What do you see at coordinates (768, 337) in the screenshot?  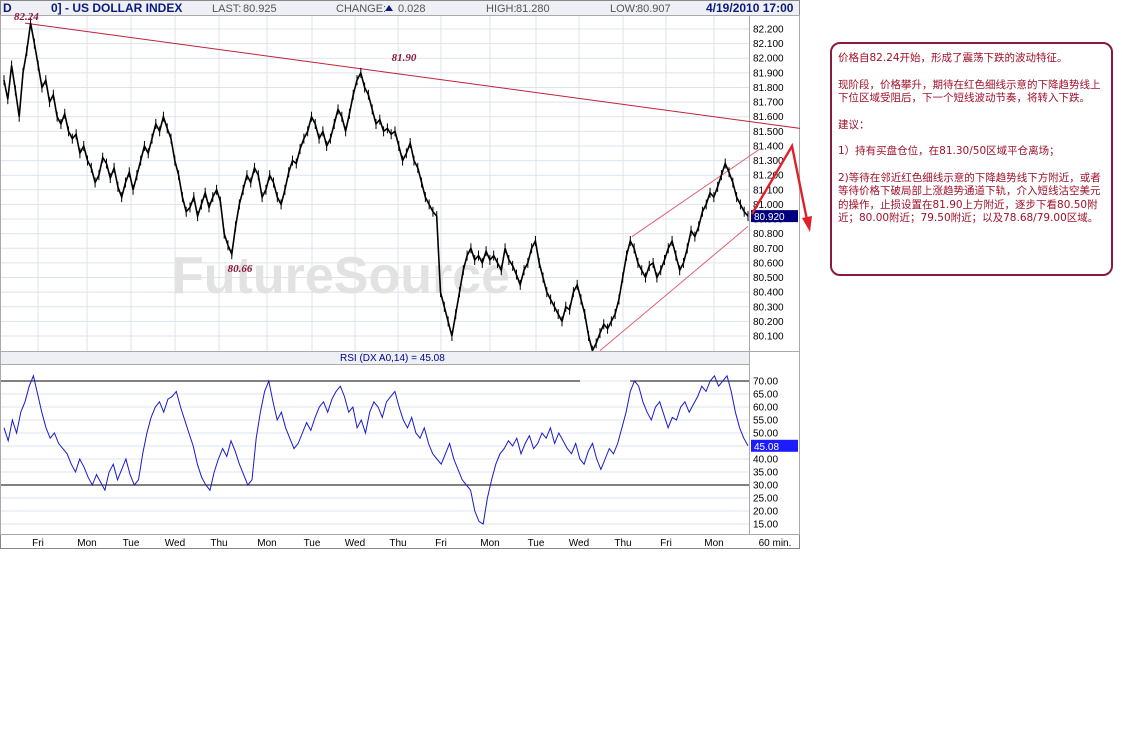 I see `price-tick-label: 80.100` at bounding box center [768, 337].